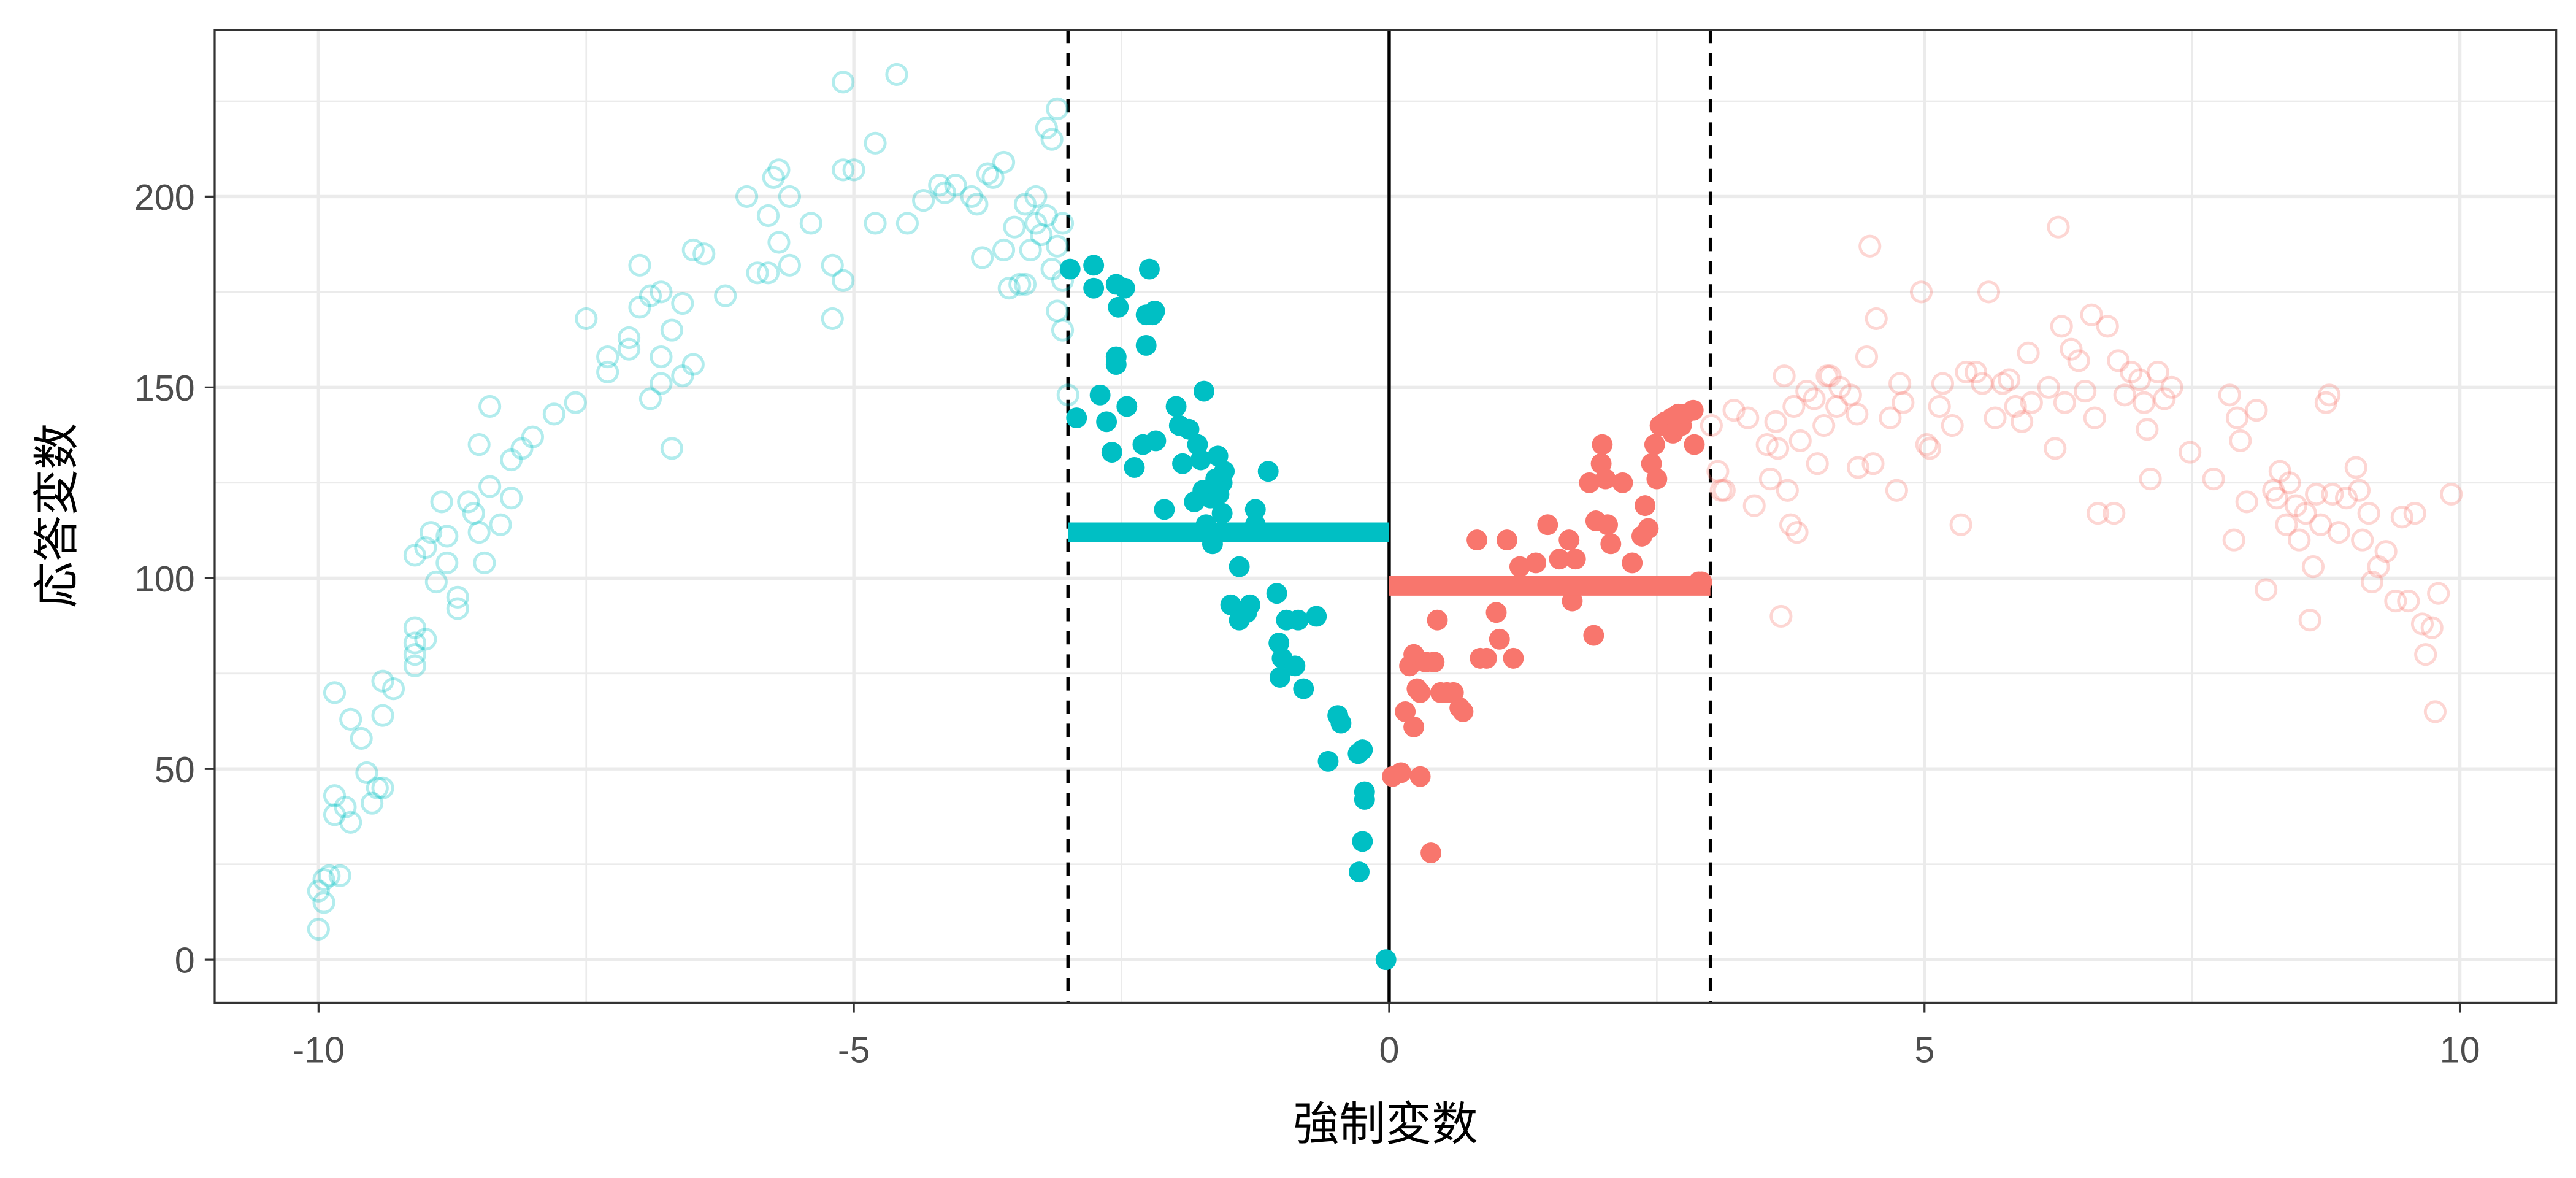  Describe the element at coordinates (2460, 1049) in the screenshot. I see `x-tick-label: 10` at that location.